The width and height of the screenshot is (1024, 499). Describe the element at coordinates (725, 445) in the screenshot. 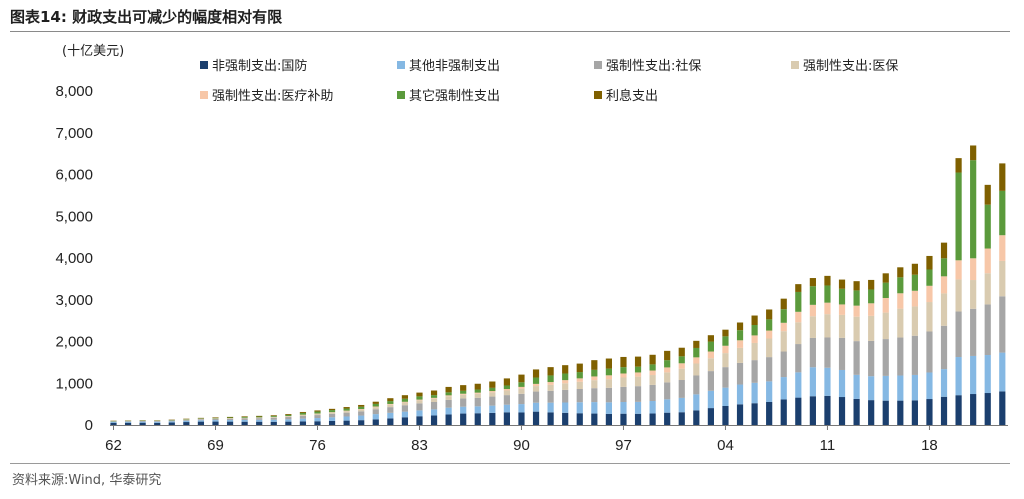

I see `x-tick-label: 04` at that location.